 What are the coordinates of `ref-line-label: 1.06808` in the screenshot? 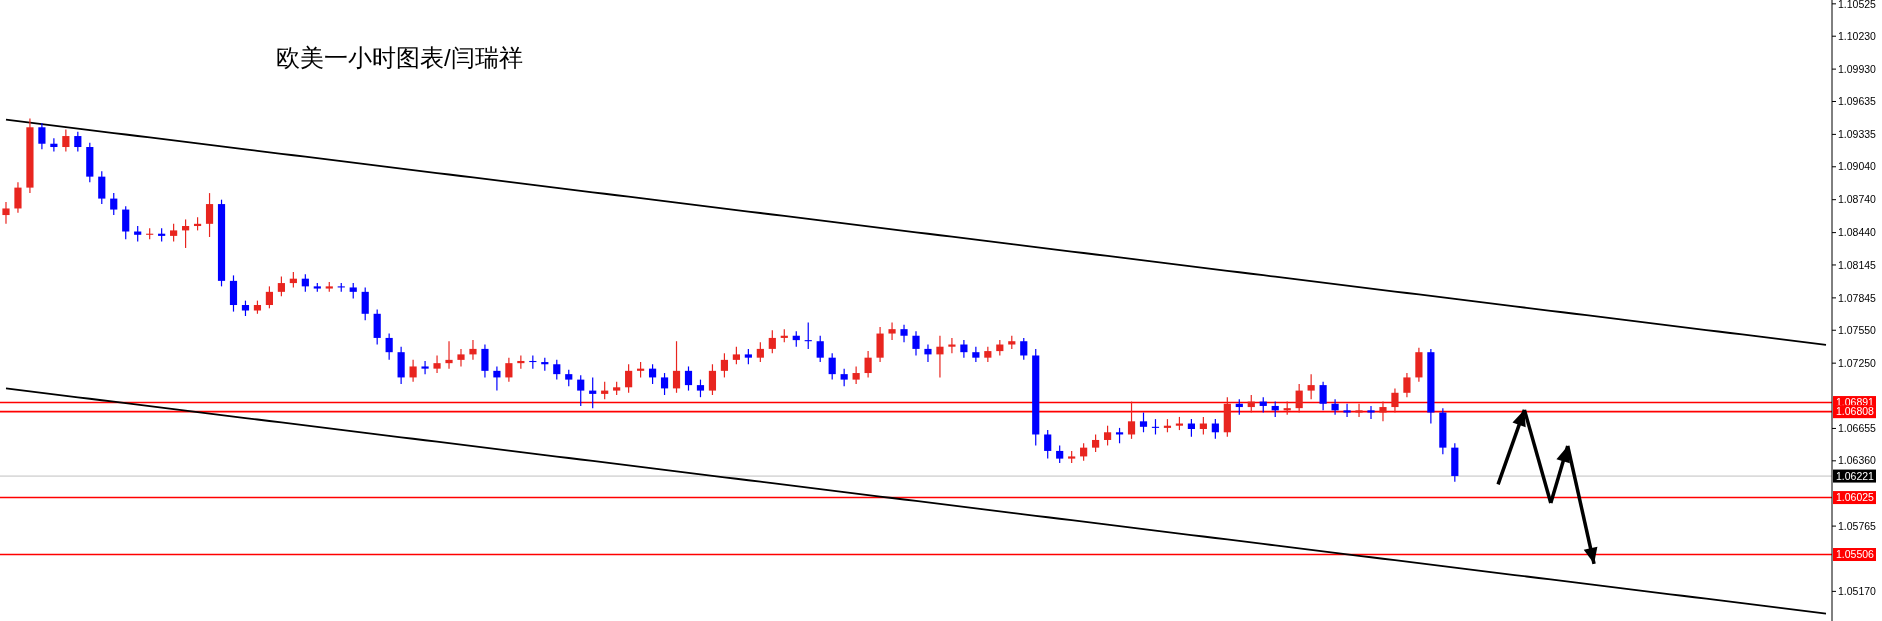 It's located at (1855, 411).